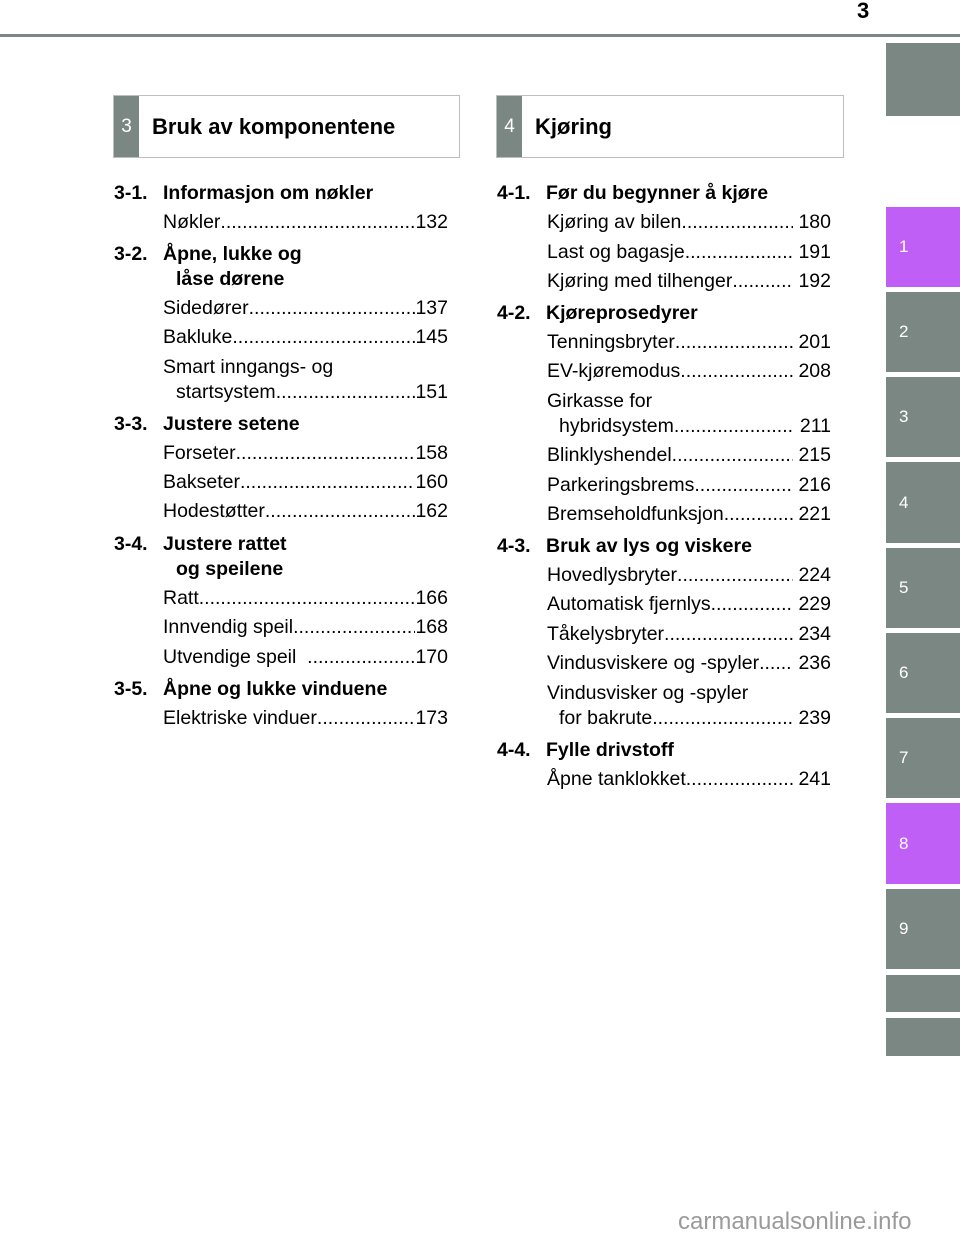  What do you see at coordinates (597, 313) in the screenshot?
I see `section-heading: 4-2. Kjøreprosedyrer` at bounding box center [597, 313].